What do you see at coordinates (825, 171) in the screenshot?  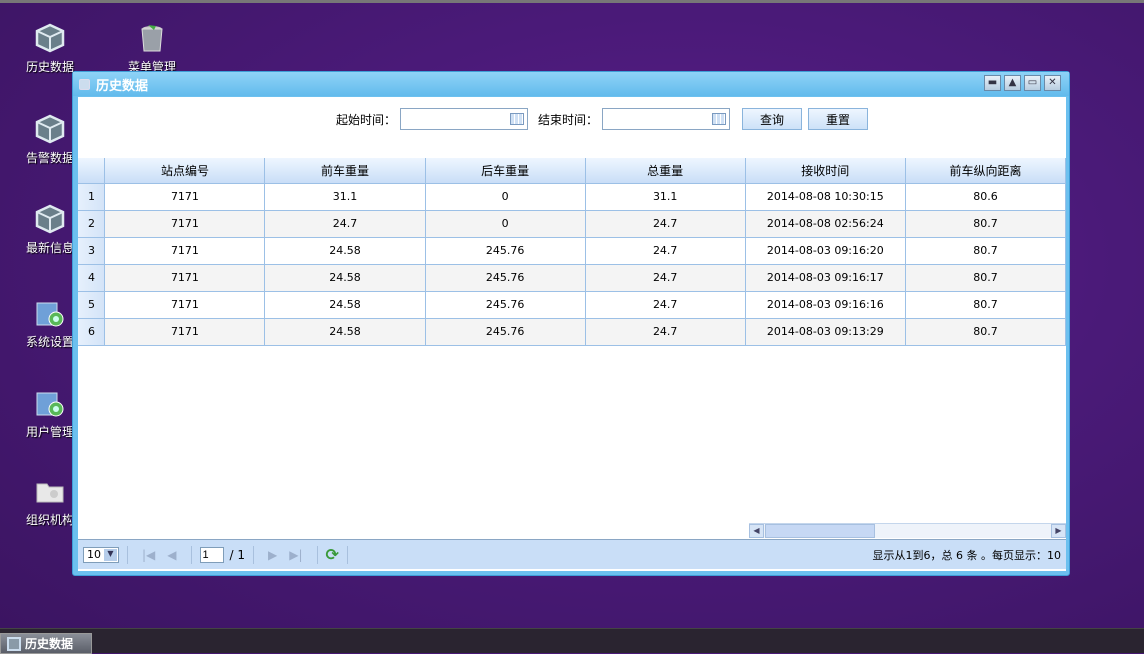 I see `column-header: 接收时间` at bounding box center [825, 171].